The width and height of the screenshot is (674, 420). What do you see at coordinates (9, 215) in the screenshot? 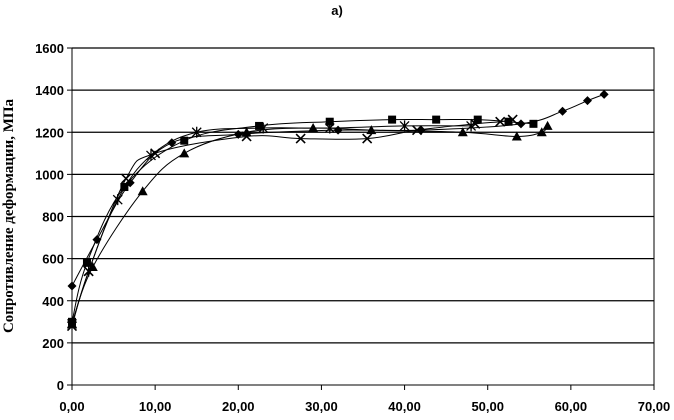
I see `y-axis-label: Сопротивление деформации, МПа` at bounding box center [9, 215].